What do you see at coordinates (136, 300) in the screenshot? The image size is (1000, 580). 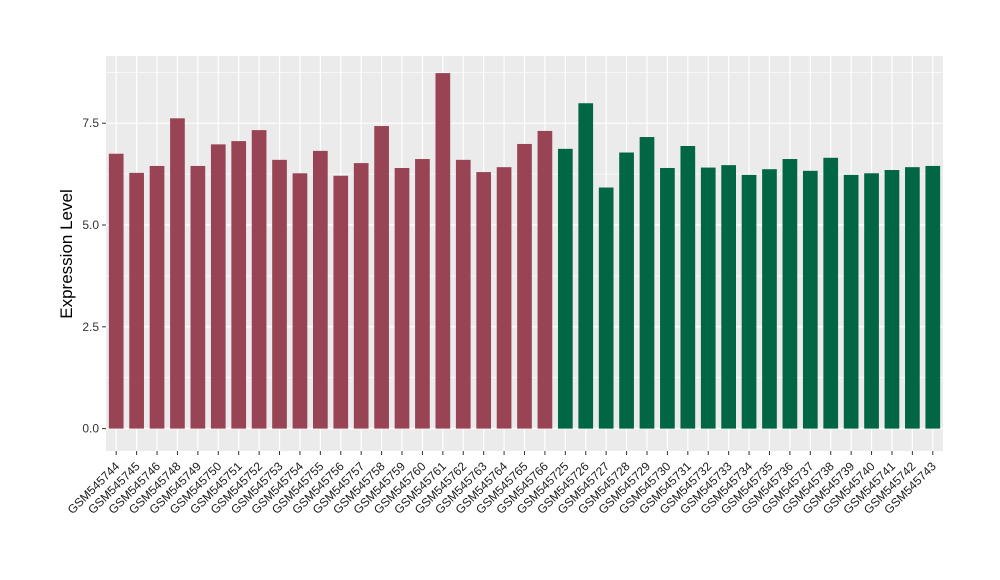 I see `bar-GSM545745` at bounding box center [136, 300].